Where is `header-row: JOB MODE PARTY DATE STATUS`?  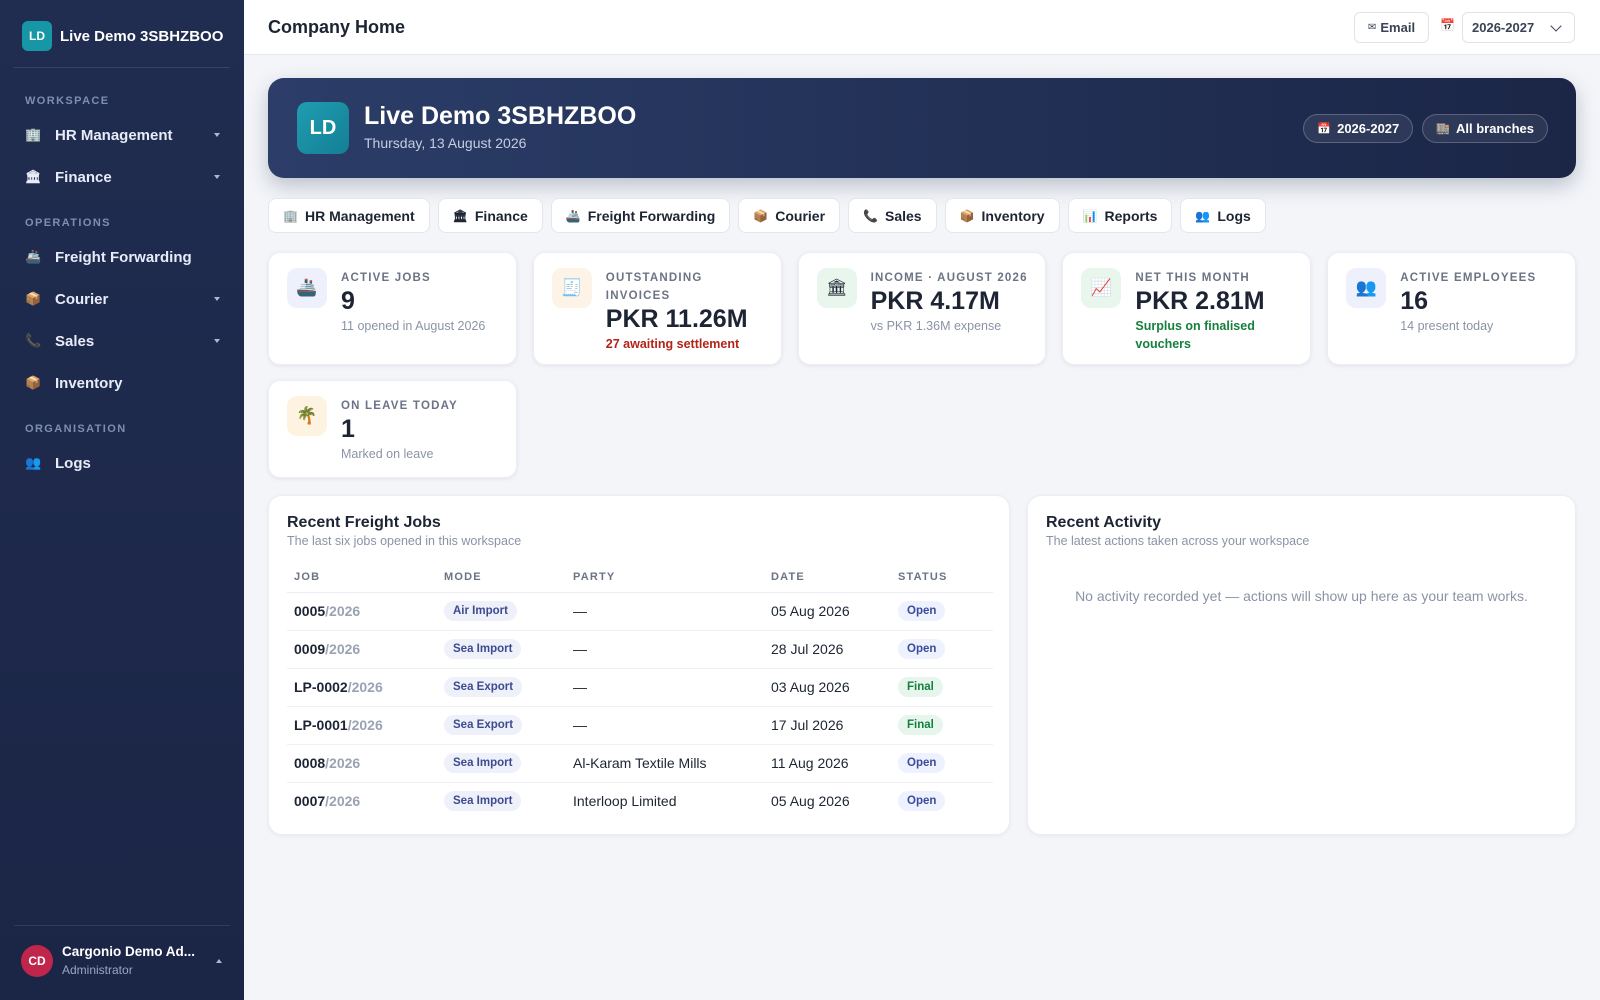 header-row: JOB MODE PARTY DATE STATUS is located at coordinates (640, 577).